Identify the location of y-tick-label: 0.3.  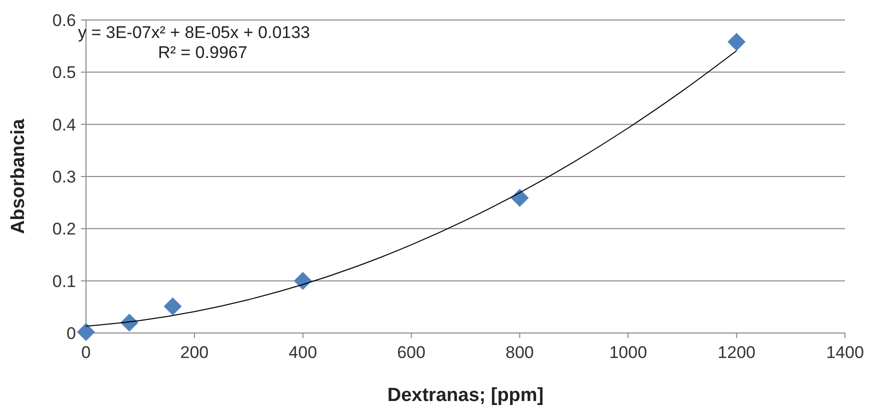
(64, 177).